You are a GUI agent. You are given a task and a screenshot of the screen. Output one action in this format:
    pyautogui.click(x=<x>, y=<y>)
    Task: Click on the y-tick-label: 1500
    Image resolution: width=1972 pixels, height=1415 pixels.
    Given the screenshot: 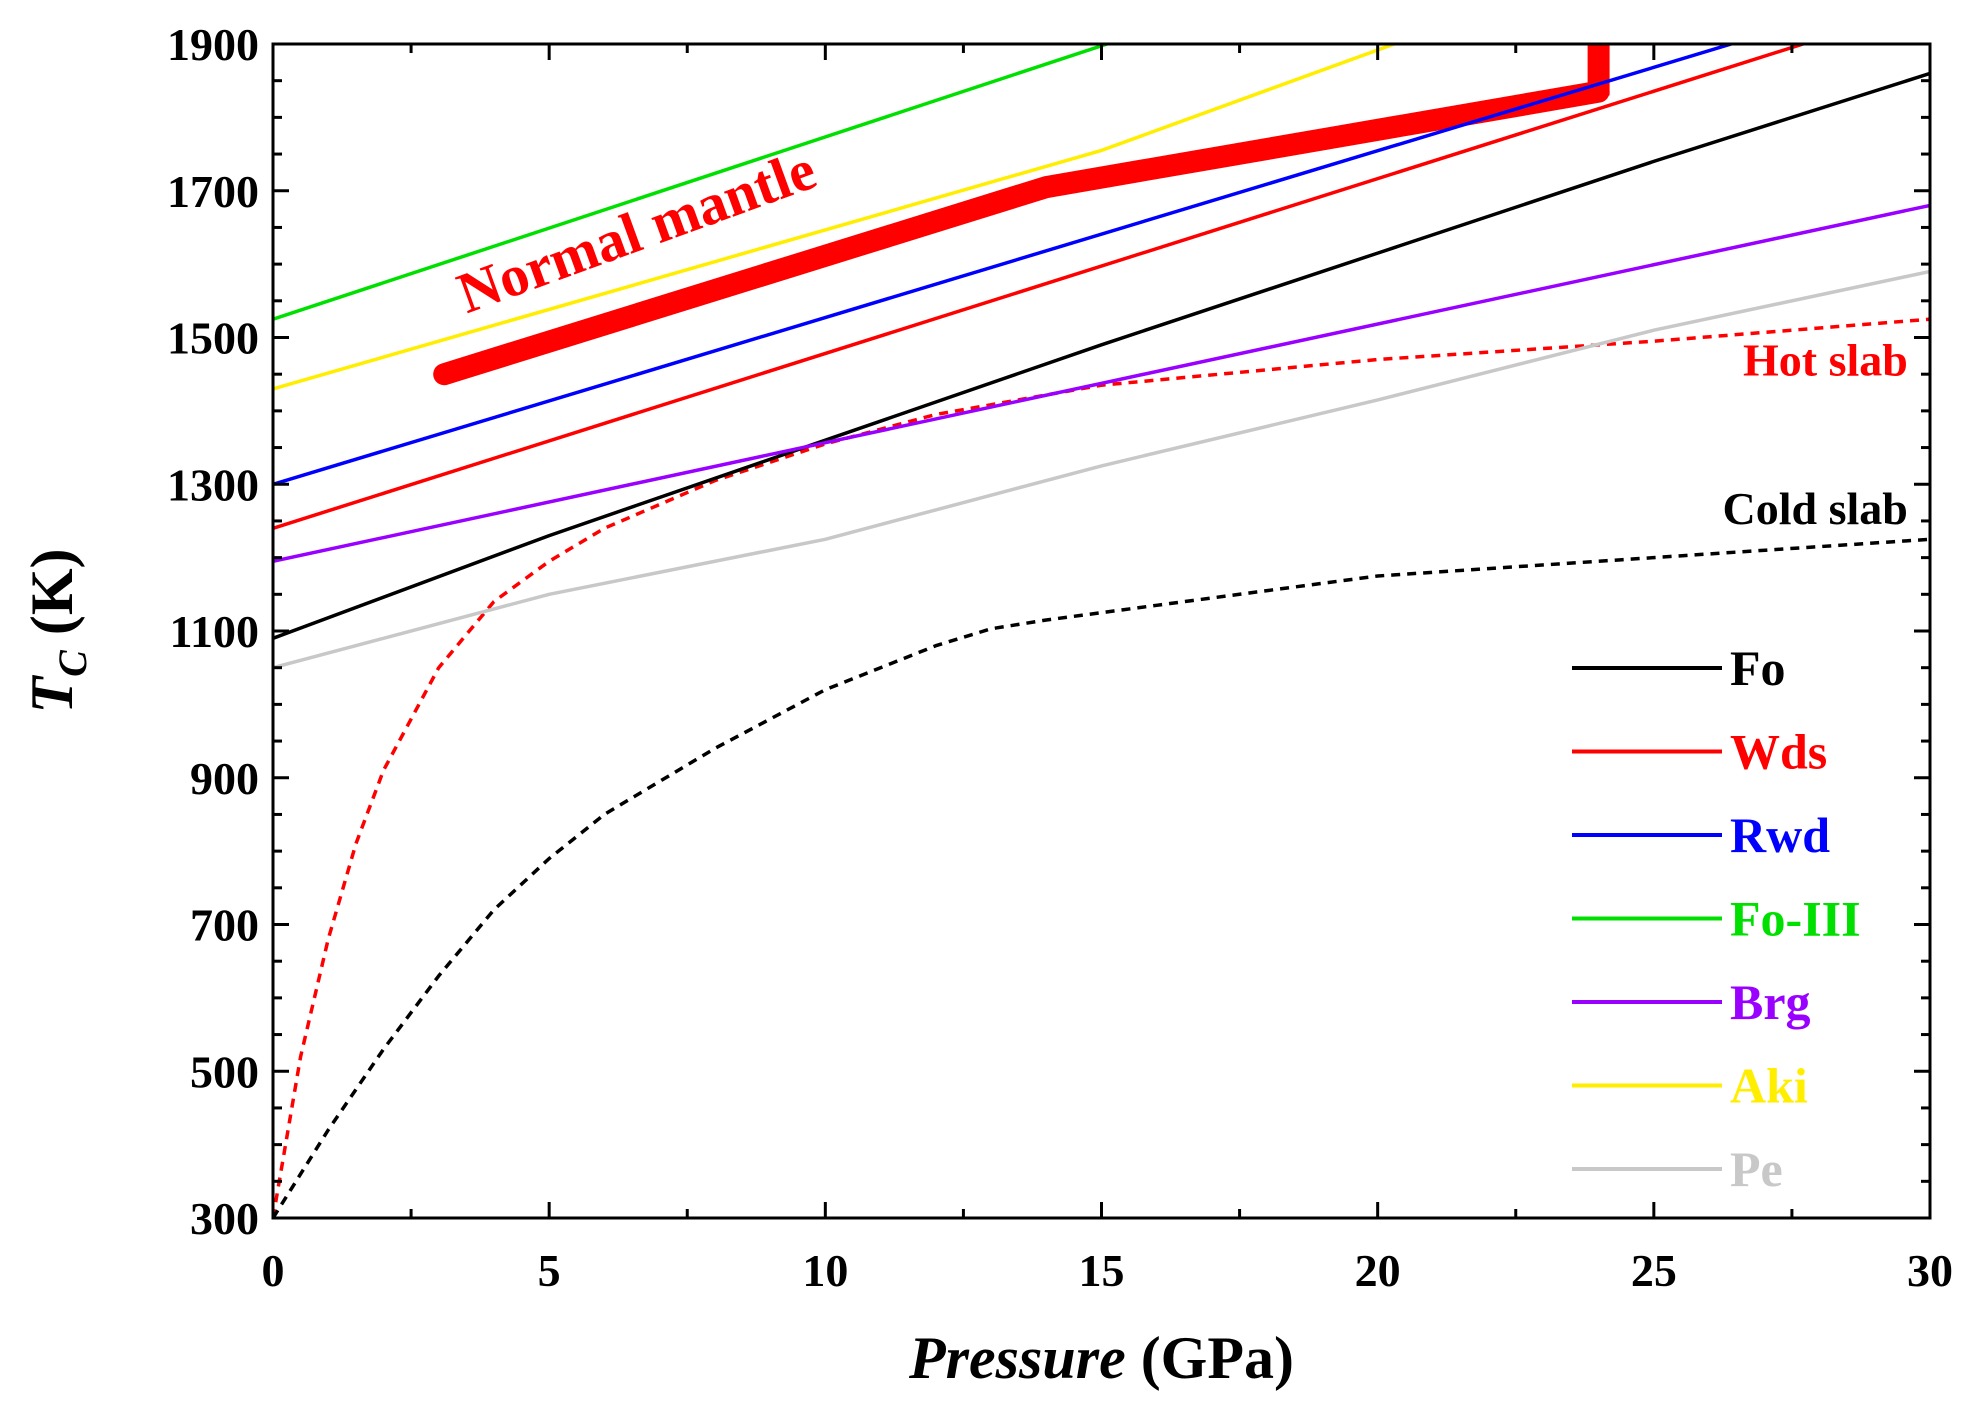 What is the action you would take?
    pyautogui.click(x=213, y=338)
    